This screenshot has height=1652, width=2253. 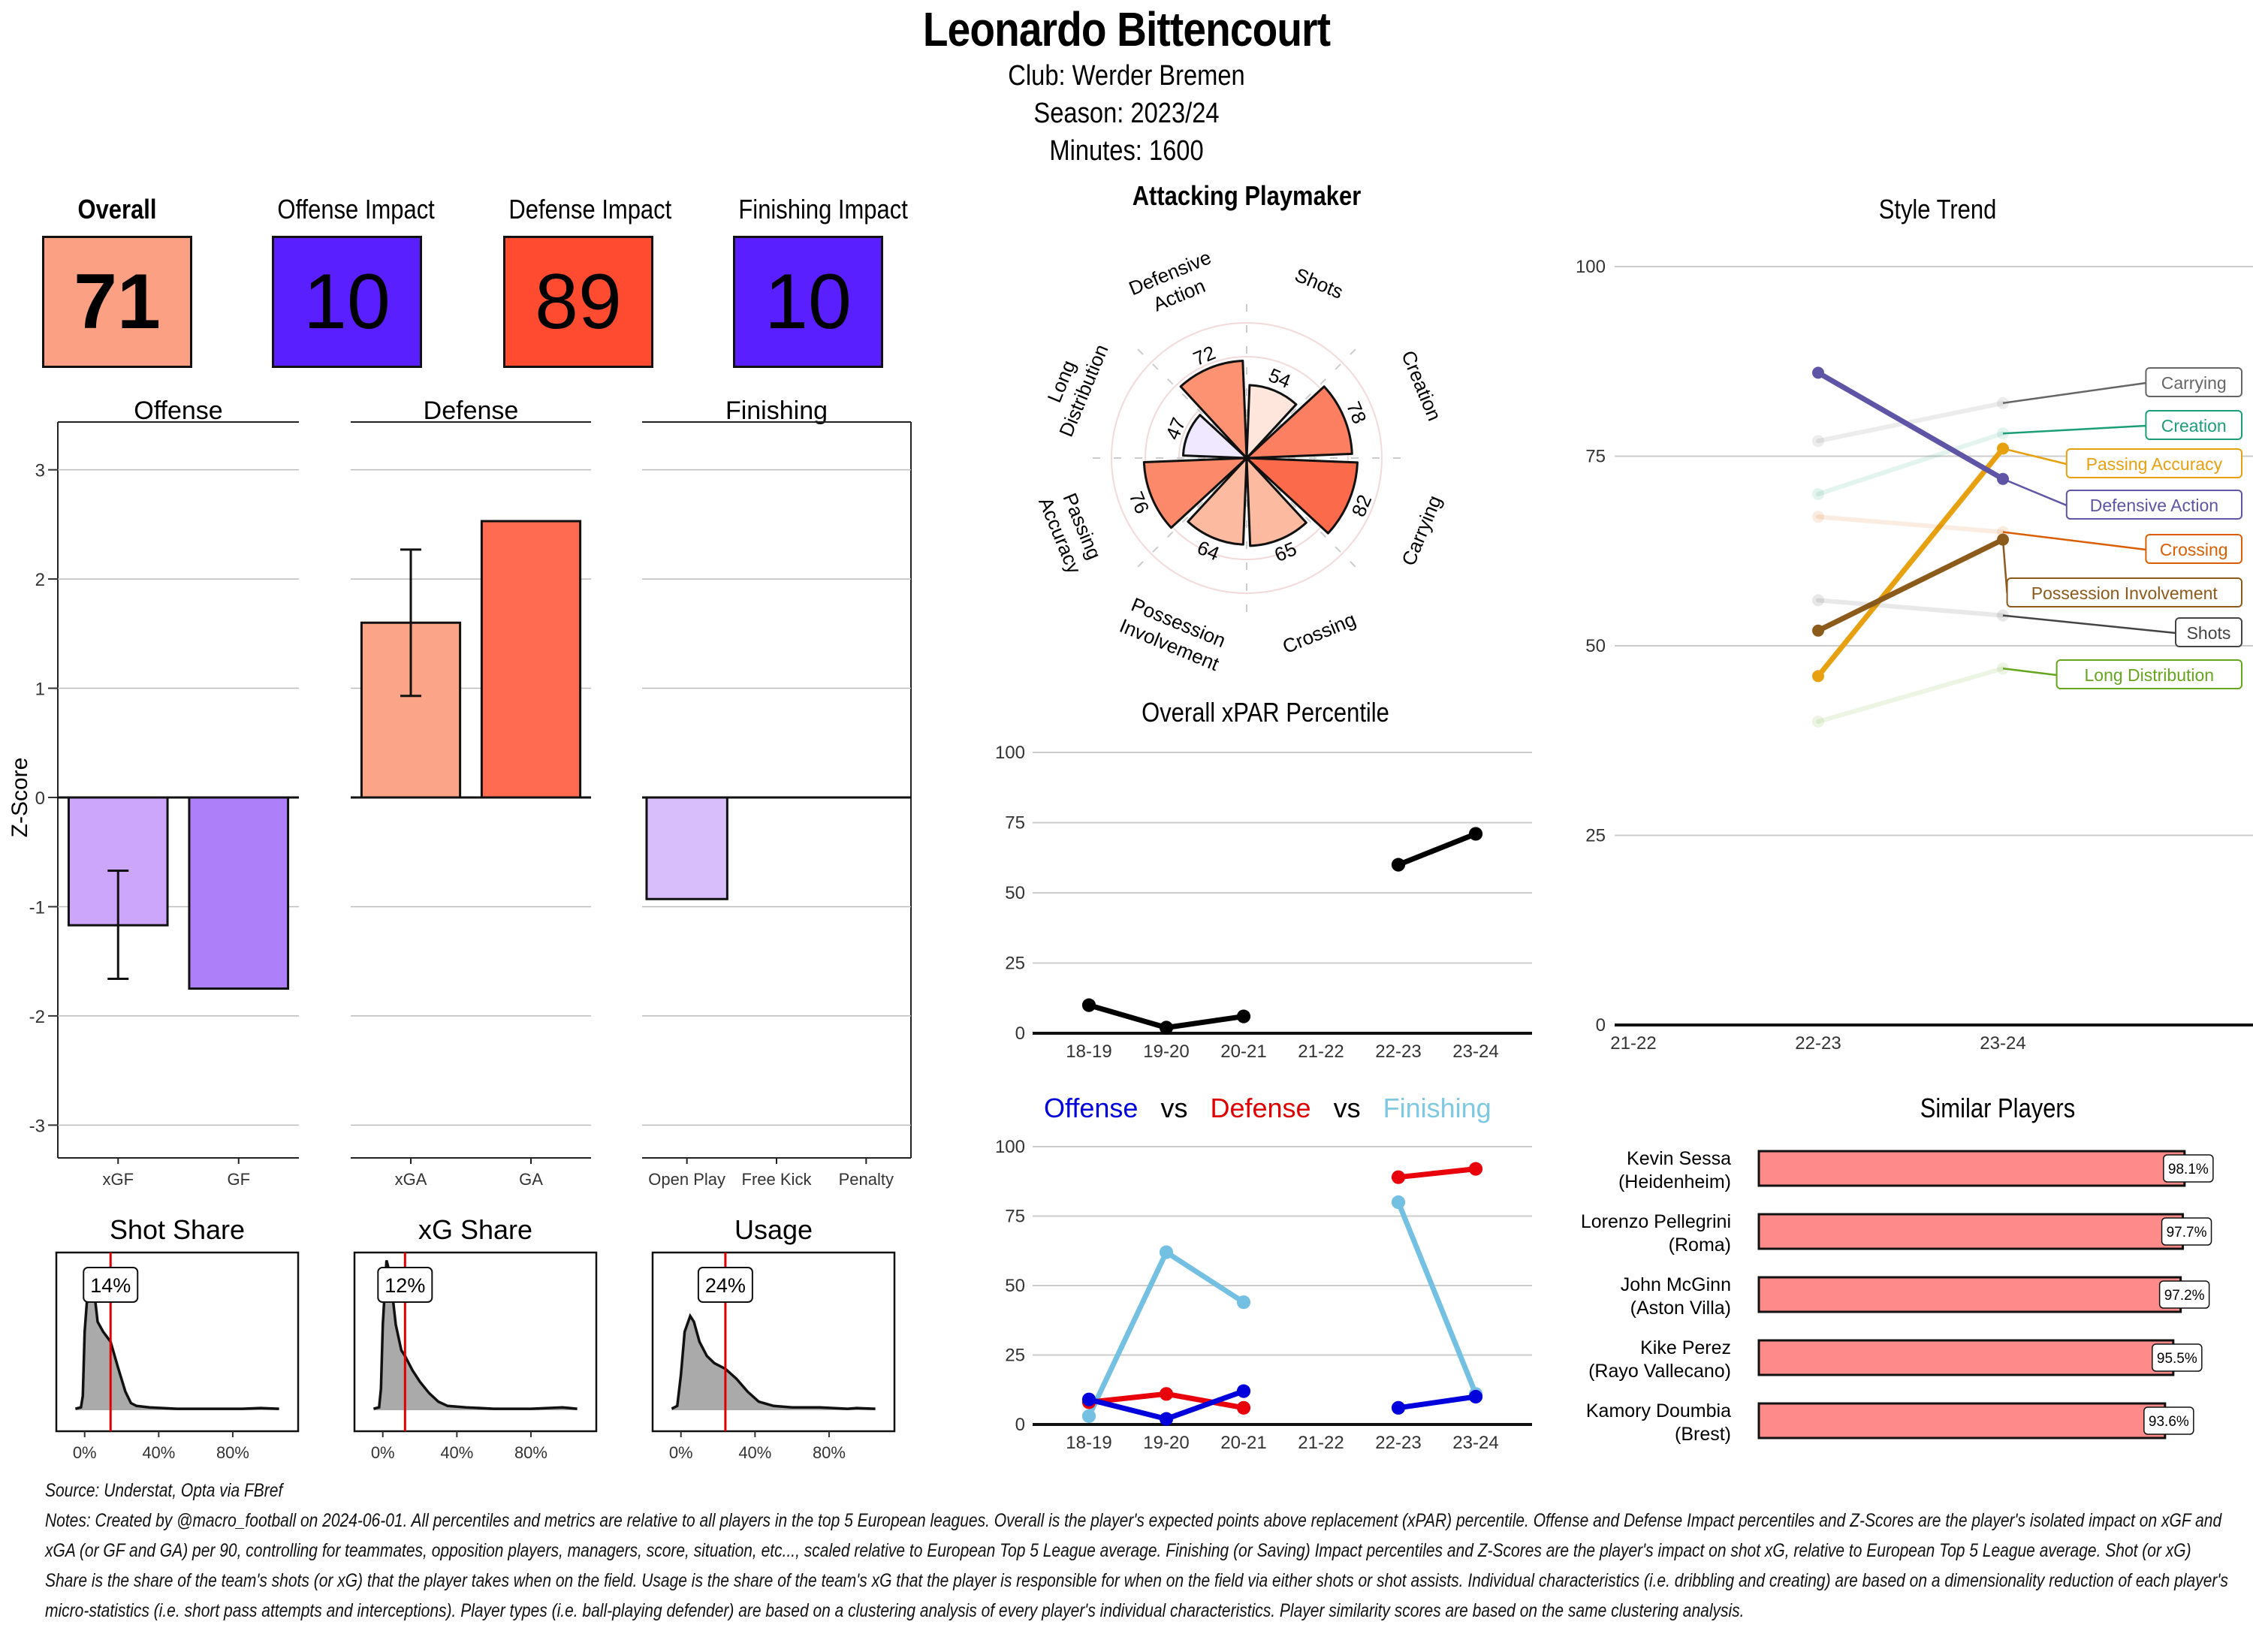 I want to click on radar-wedge-possession-involvement, so click(x=1217, y=501).